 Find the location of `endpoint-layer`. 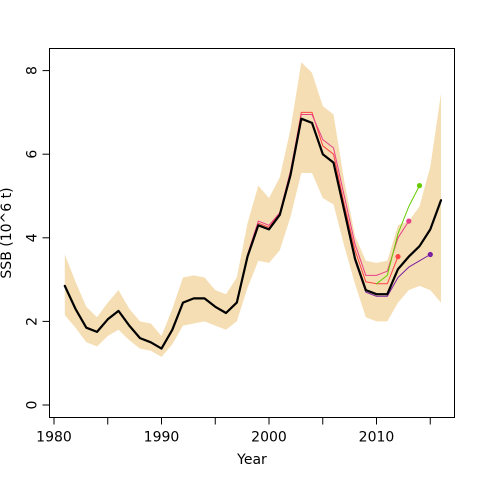

endpoint-layer is located at coordinates (414, 221).